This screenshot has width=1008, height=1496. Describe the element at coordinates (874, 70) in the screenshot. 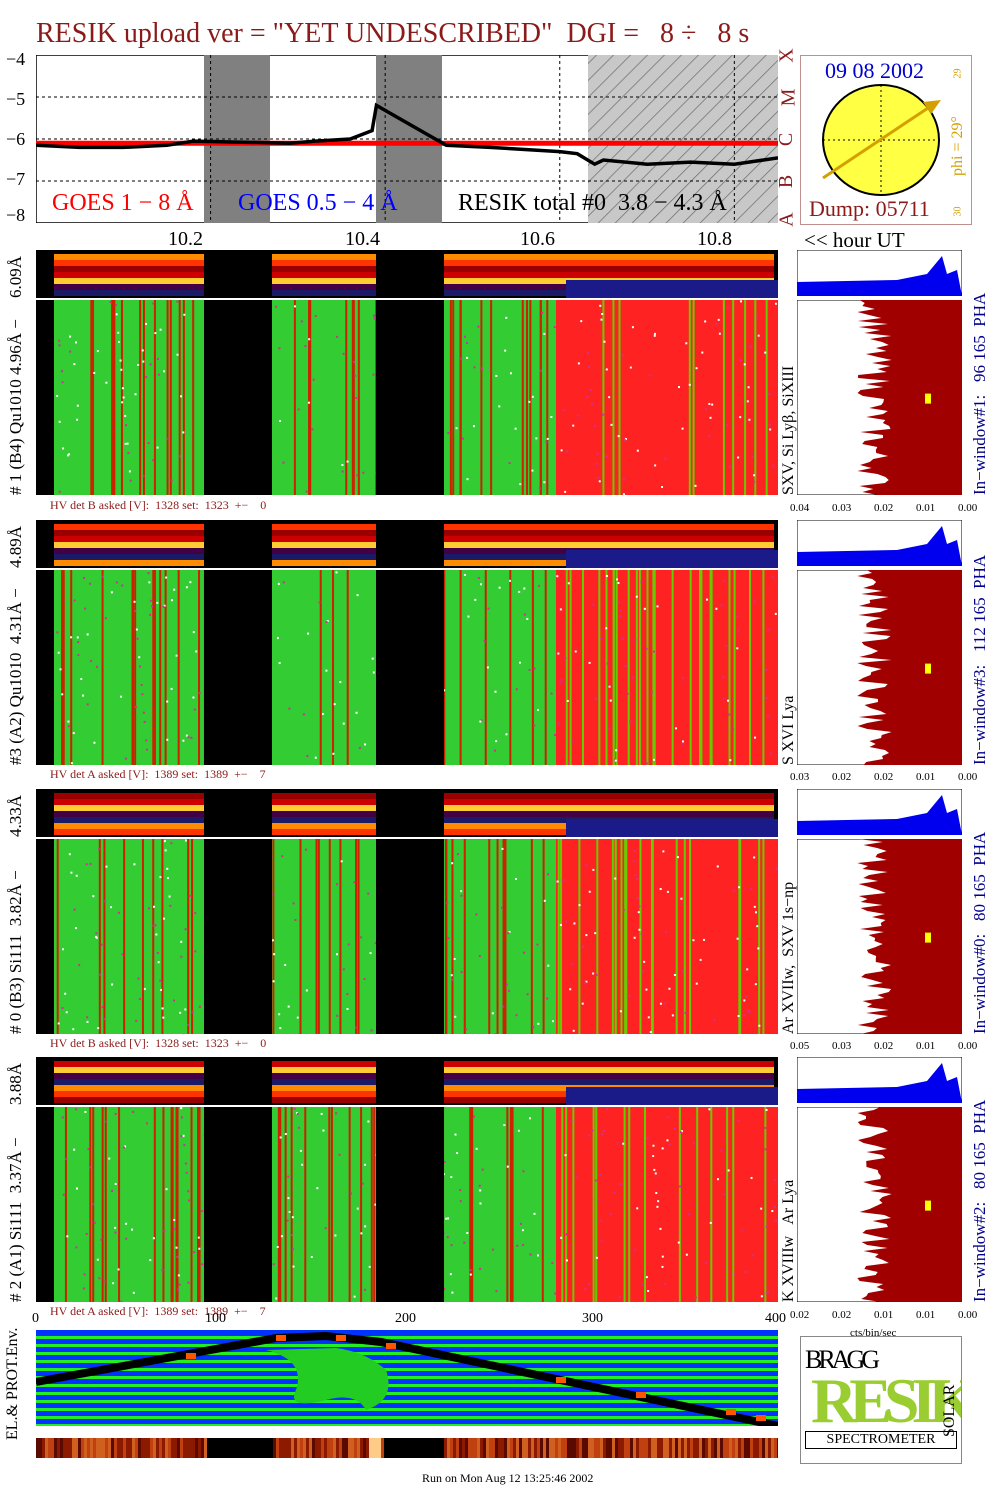

I see `sun-date: 09 08 2002` at that location.